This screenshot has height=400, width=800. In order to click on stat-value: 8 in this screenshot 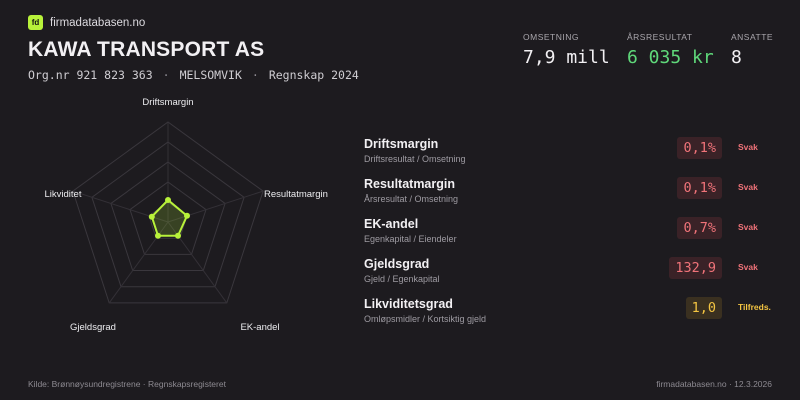, I will do `click(736, 57)`.